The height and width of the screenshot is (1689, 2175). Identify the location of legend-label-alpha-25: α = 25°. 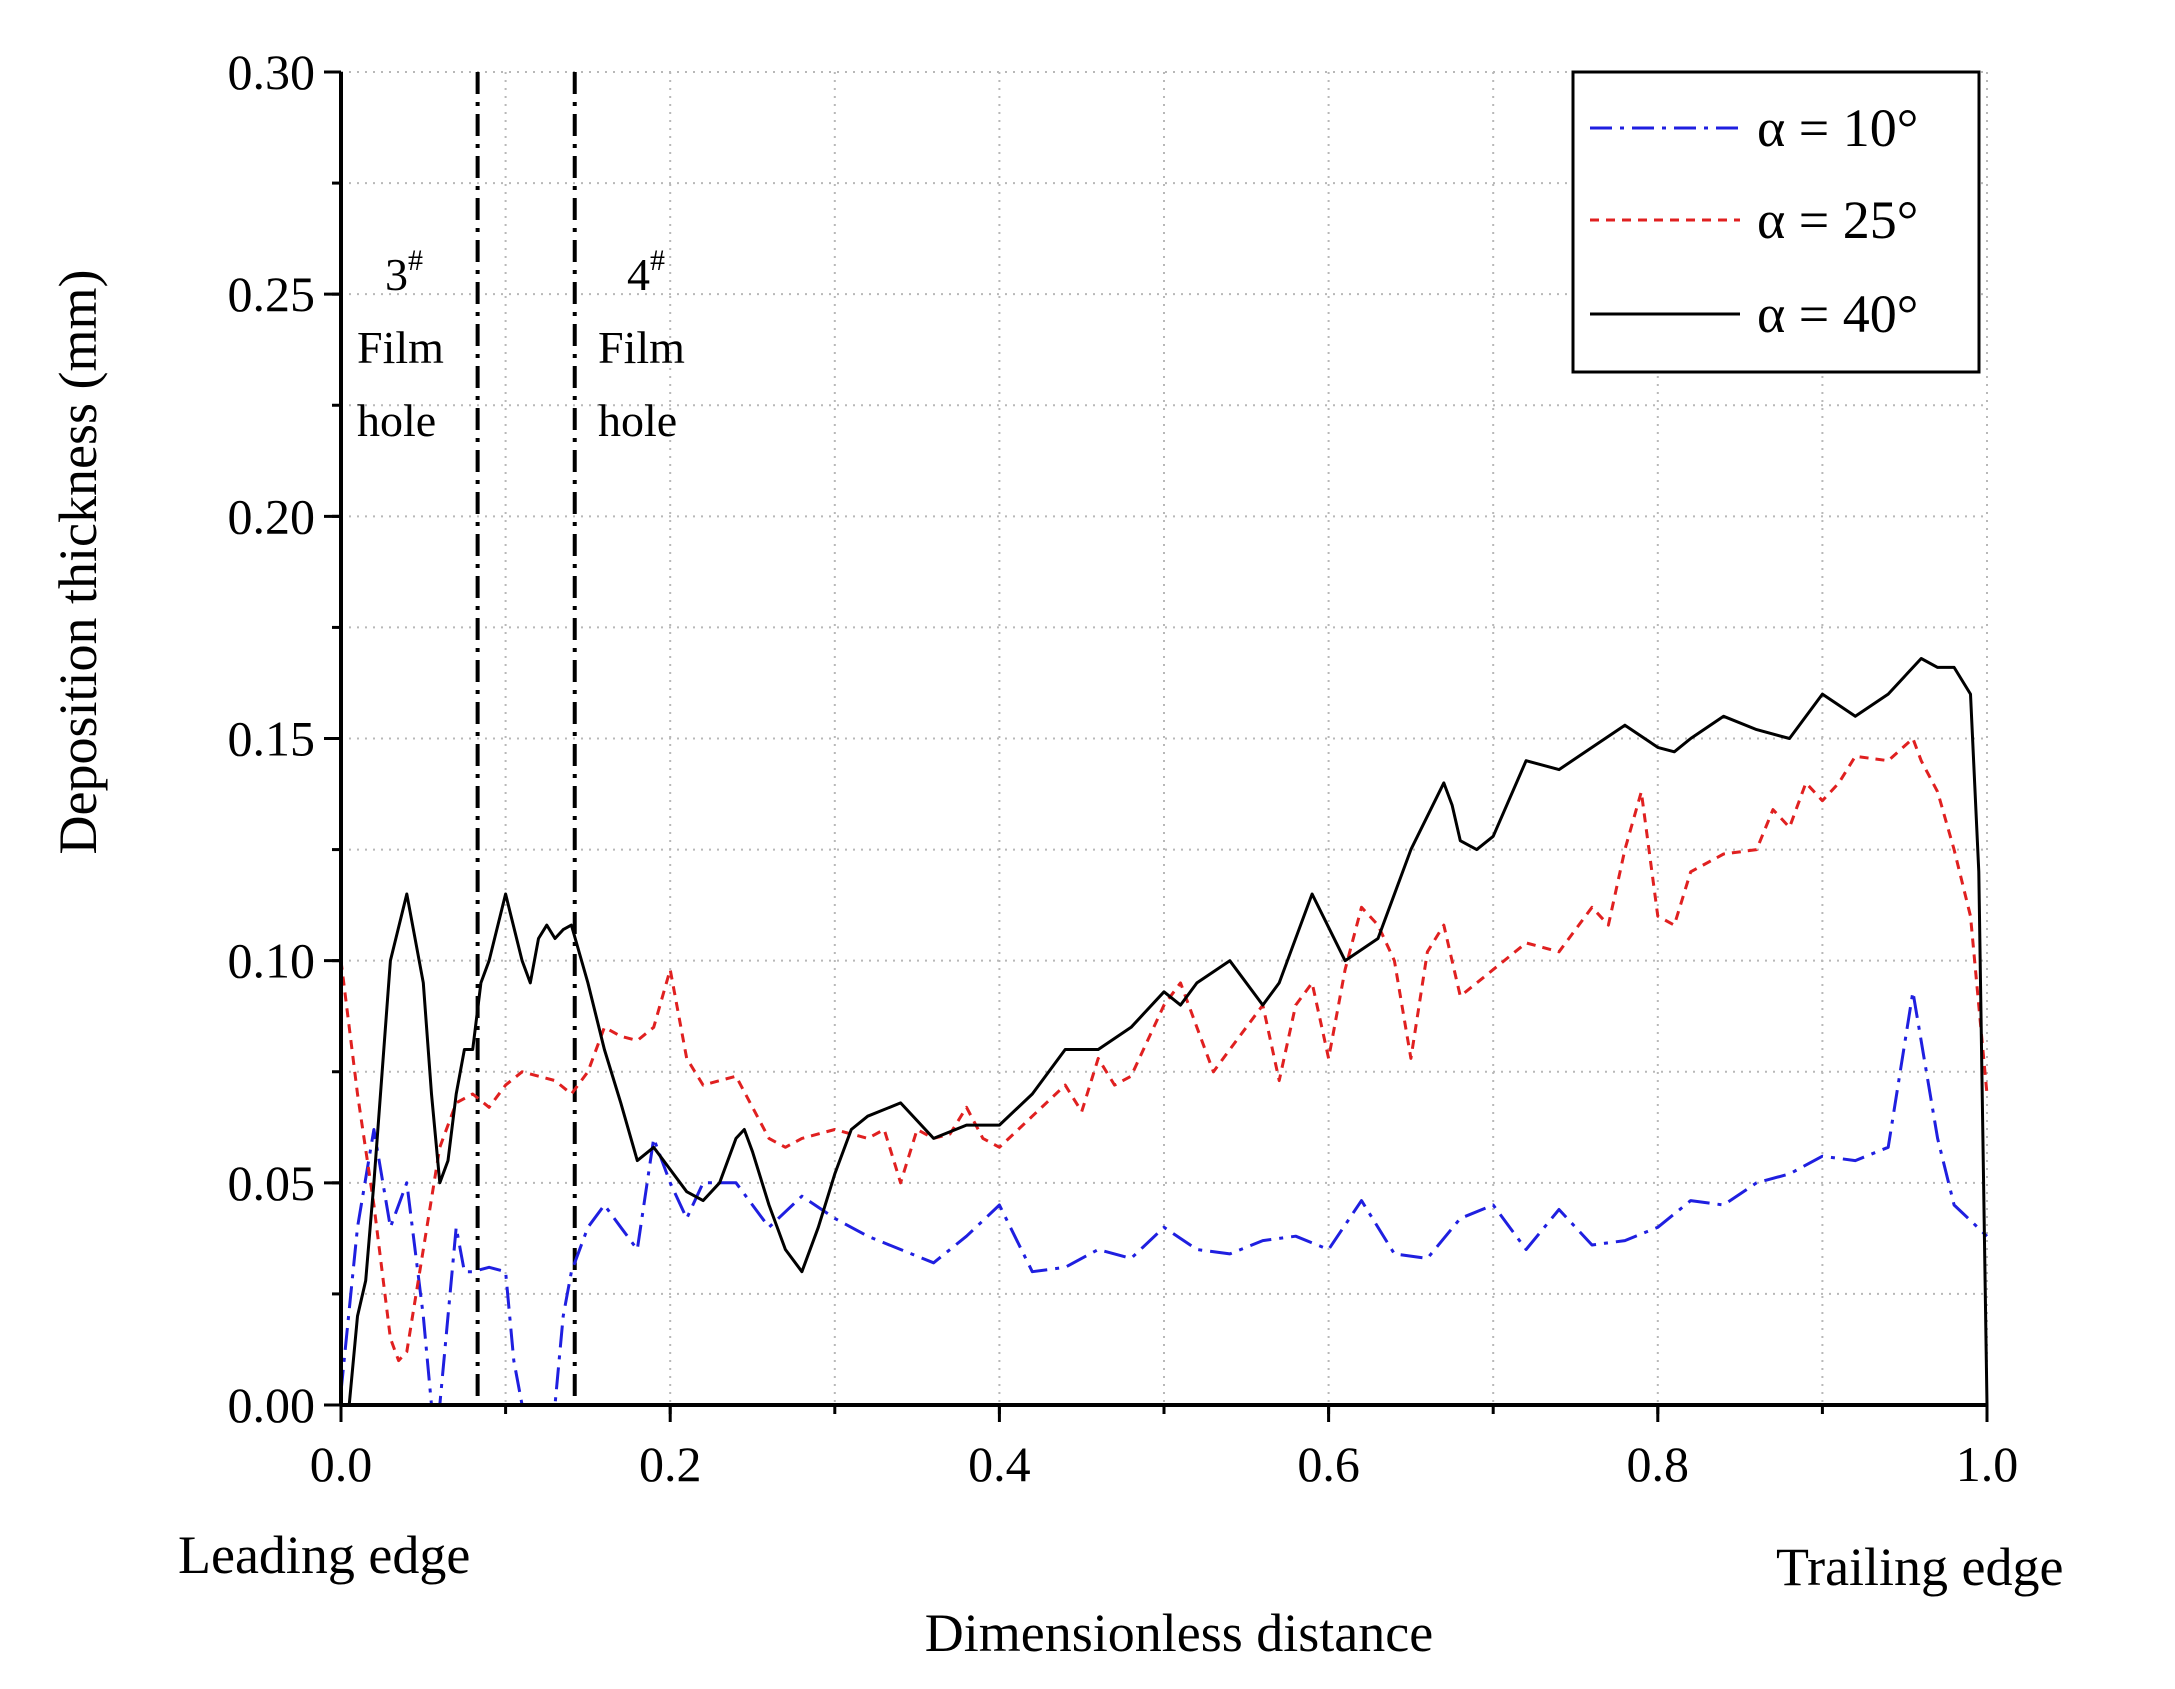
(1837, 220).